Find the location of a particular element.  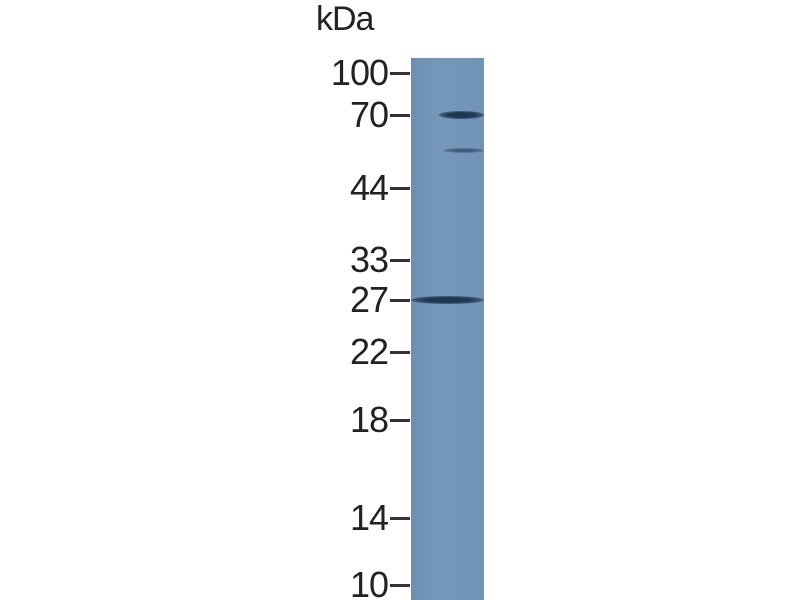

marker-100: 100 is located at coordinates (355, 73).